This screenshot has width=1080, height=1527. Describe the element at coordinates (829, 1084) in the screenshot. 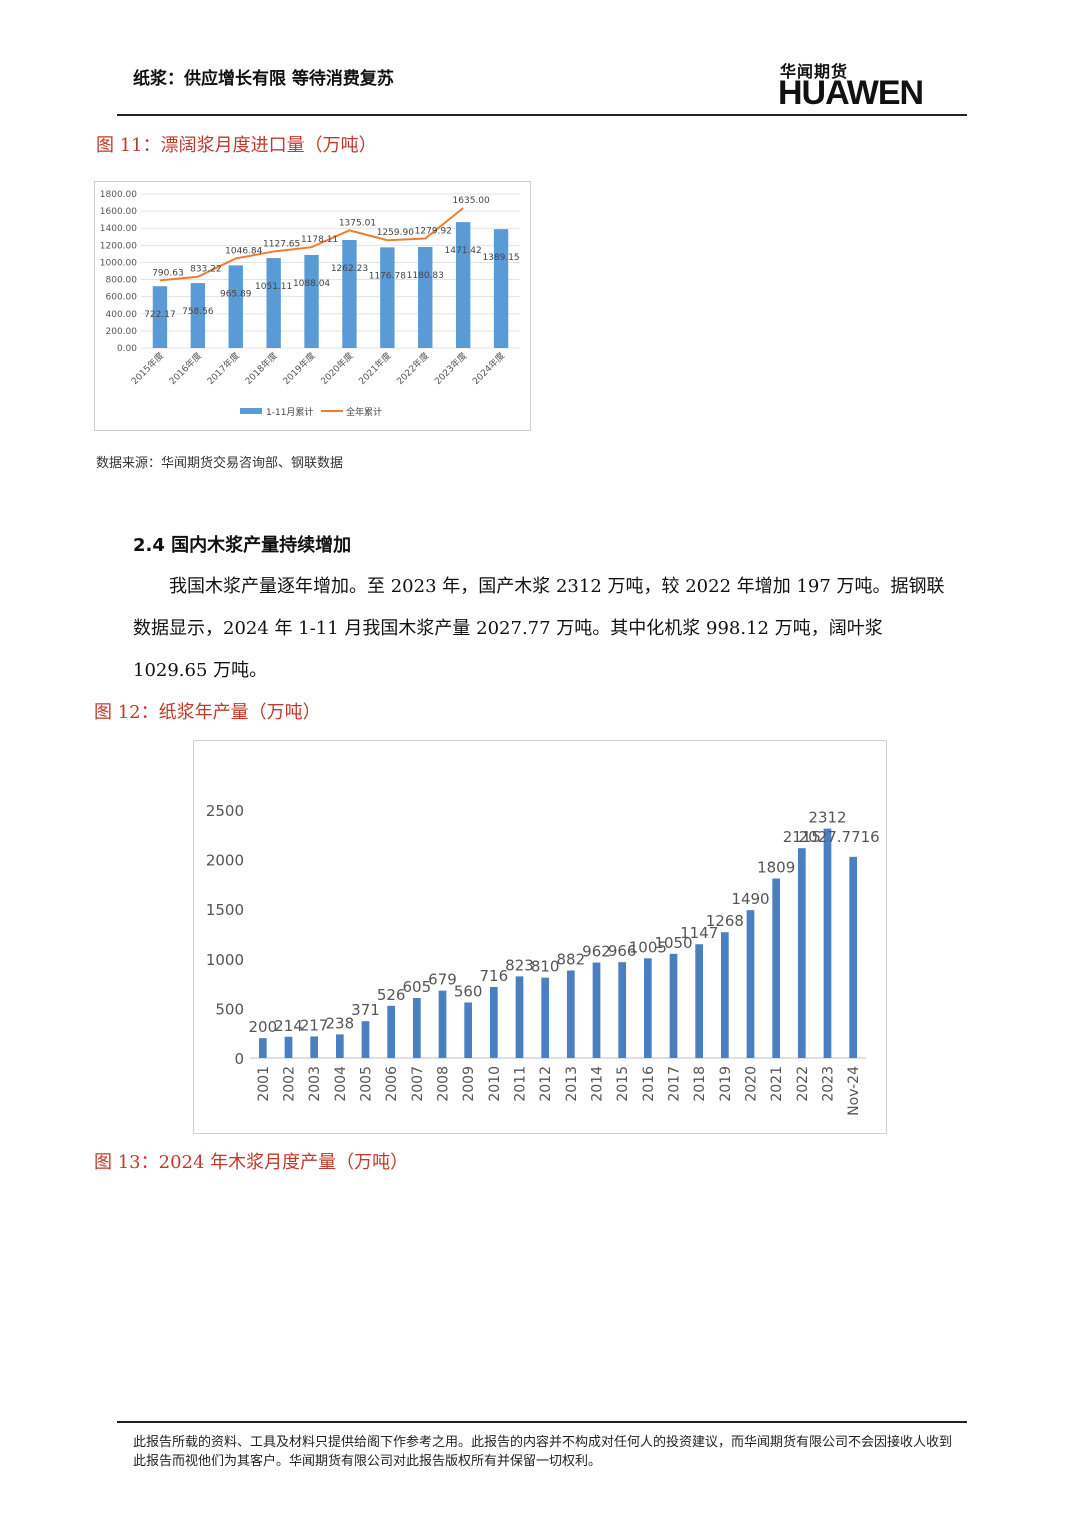

I see `x-tick-label: 2023` at that location.